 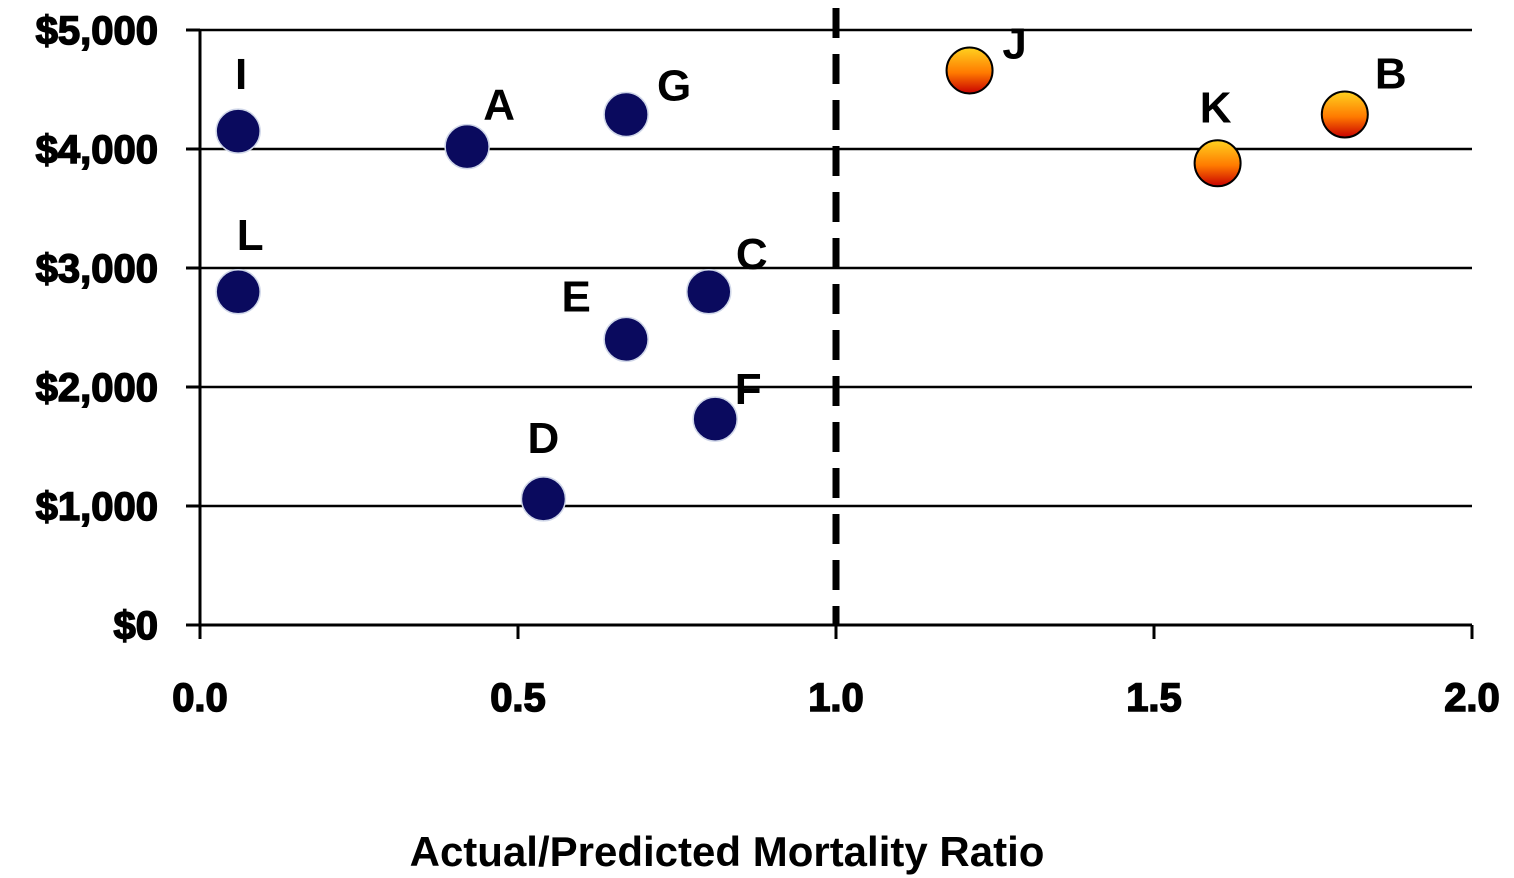 I want to click on data-point-c, so click(x=709, y=292).